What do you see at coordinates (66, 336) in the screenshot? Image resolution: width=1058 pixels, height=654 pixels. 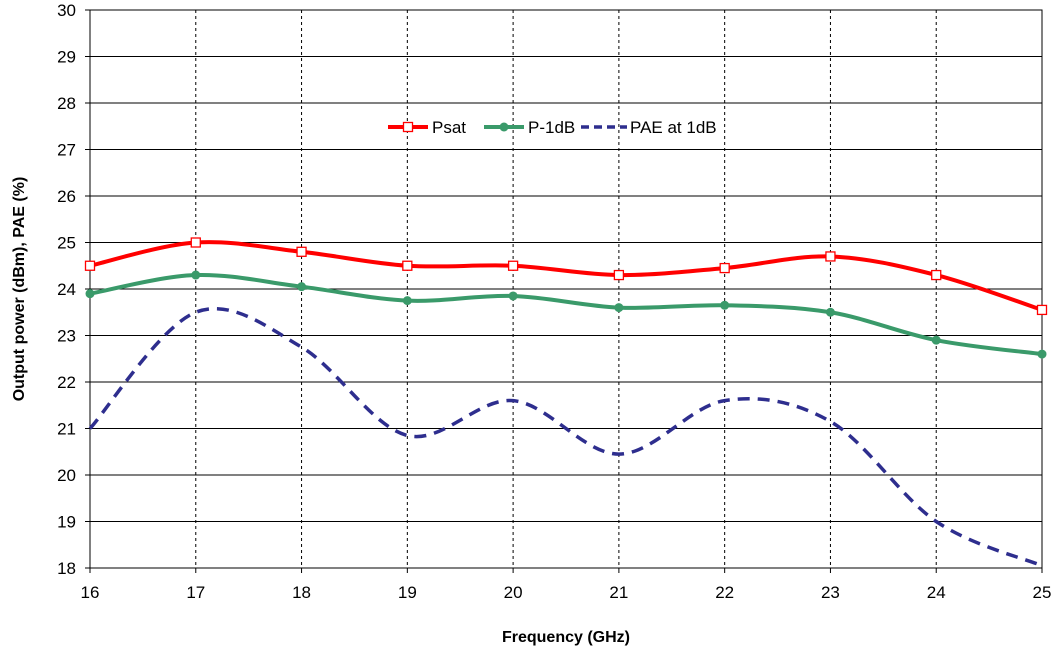 I see `y-tick-label: 23` at bounding box center [66, 336].